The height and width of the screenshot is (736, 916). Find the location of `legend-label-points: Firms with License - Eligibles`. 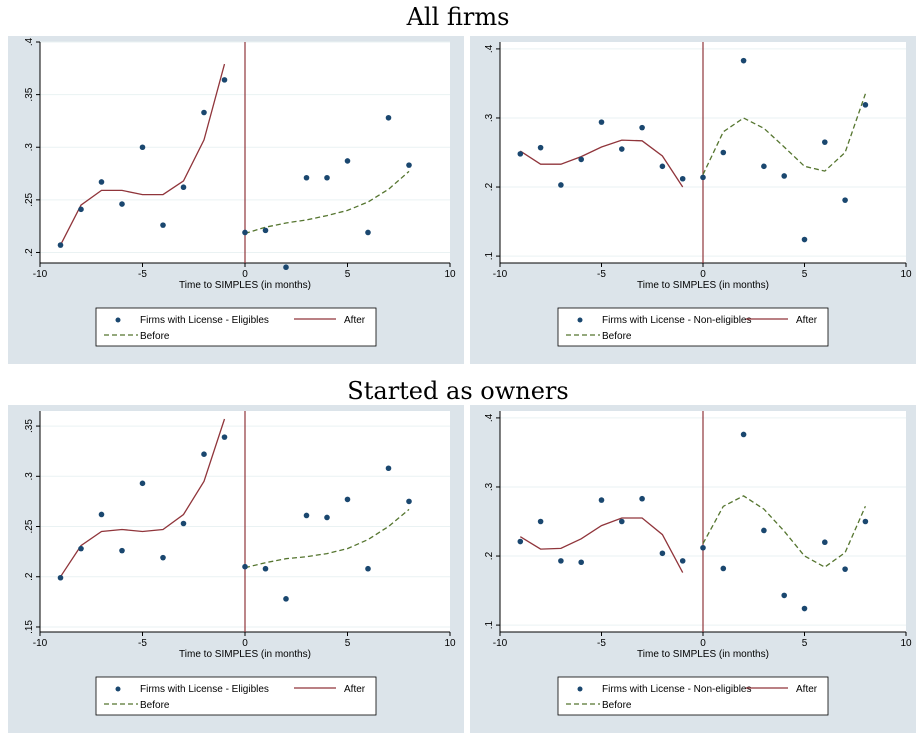

legend-label-points: Firms with License - Eligibles is located at coordinates (204, 320).